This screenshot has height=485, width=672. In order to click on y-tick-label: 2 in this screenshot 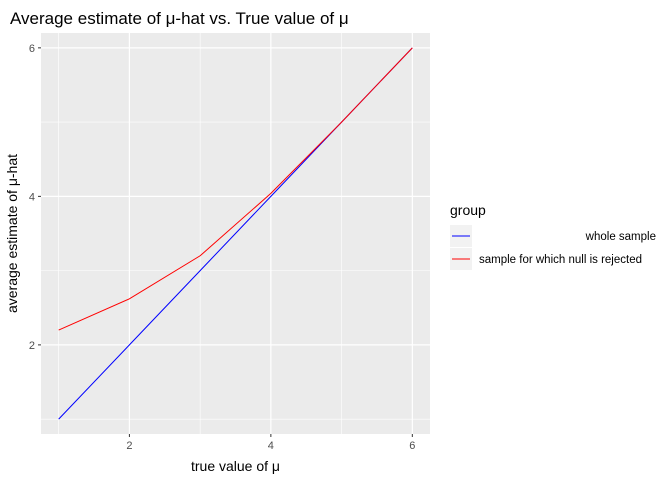, I will do `click(32, 346)`.